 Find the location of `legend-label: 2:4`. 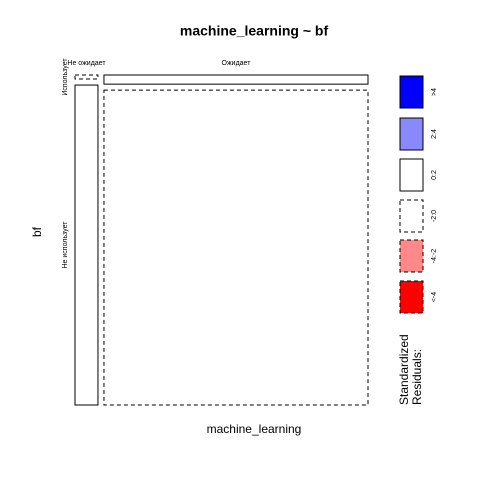

legend-label: 2:4 is located at coordinates (434, 134).